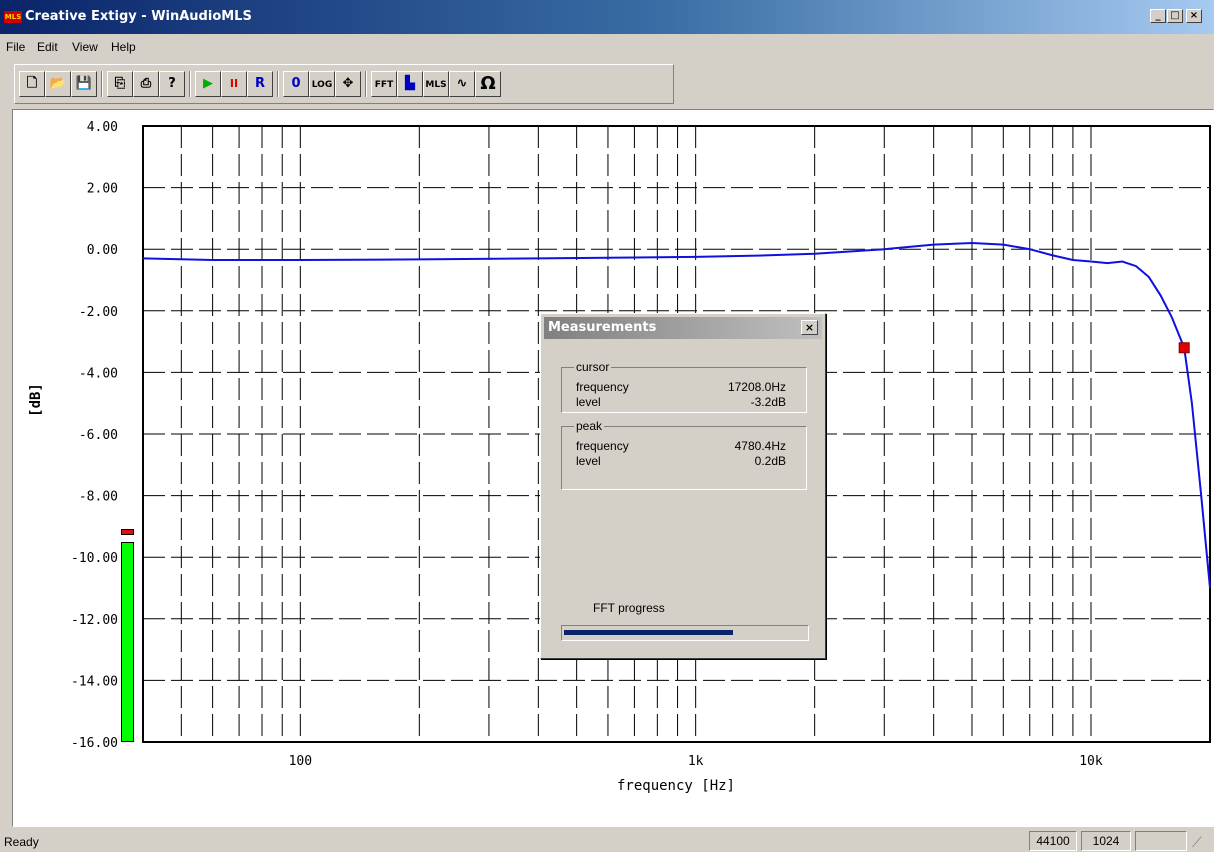  Describe the element at coordinates (809, 327) in the screenshot. I see `dialog-close-button: ×` at that location.